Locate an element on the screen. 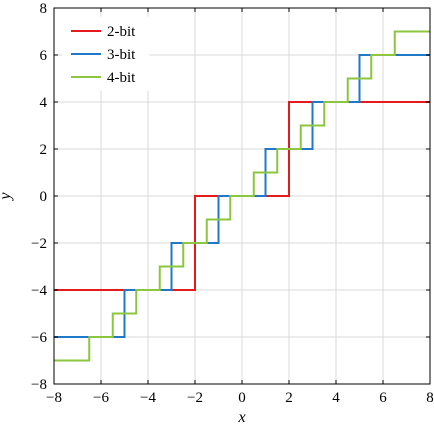  x-tick-label-1: −6 is located at coordinates (101, 398).